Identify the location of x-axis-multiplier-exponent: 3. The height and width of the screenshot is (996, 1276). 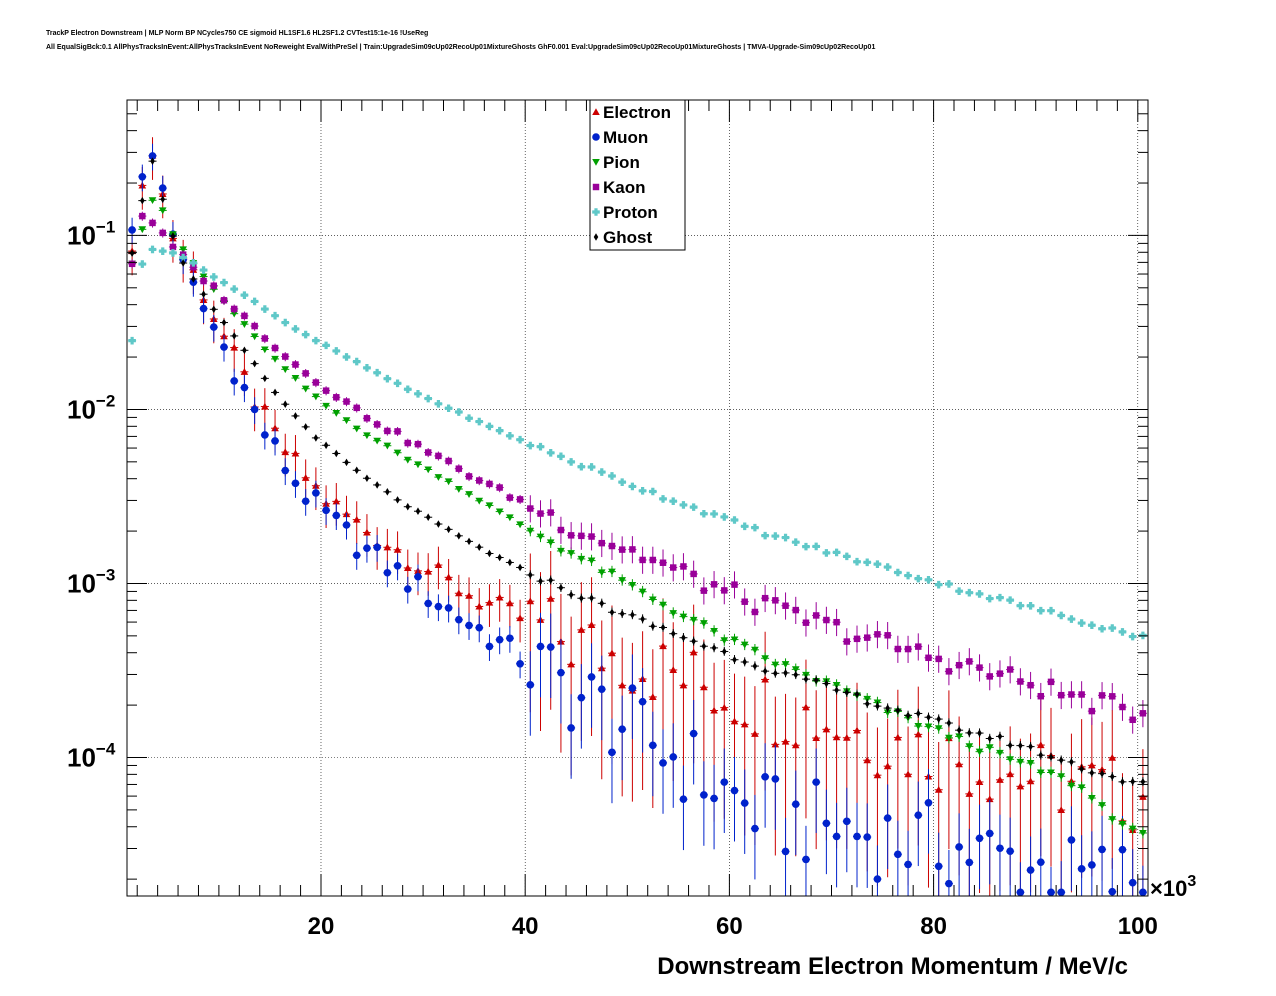
(1191, 881).